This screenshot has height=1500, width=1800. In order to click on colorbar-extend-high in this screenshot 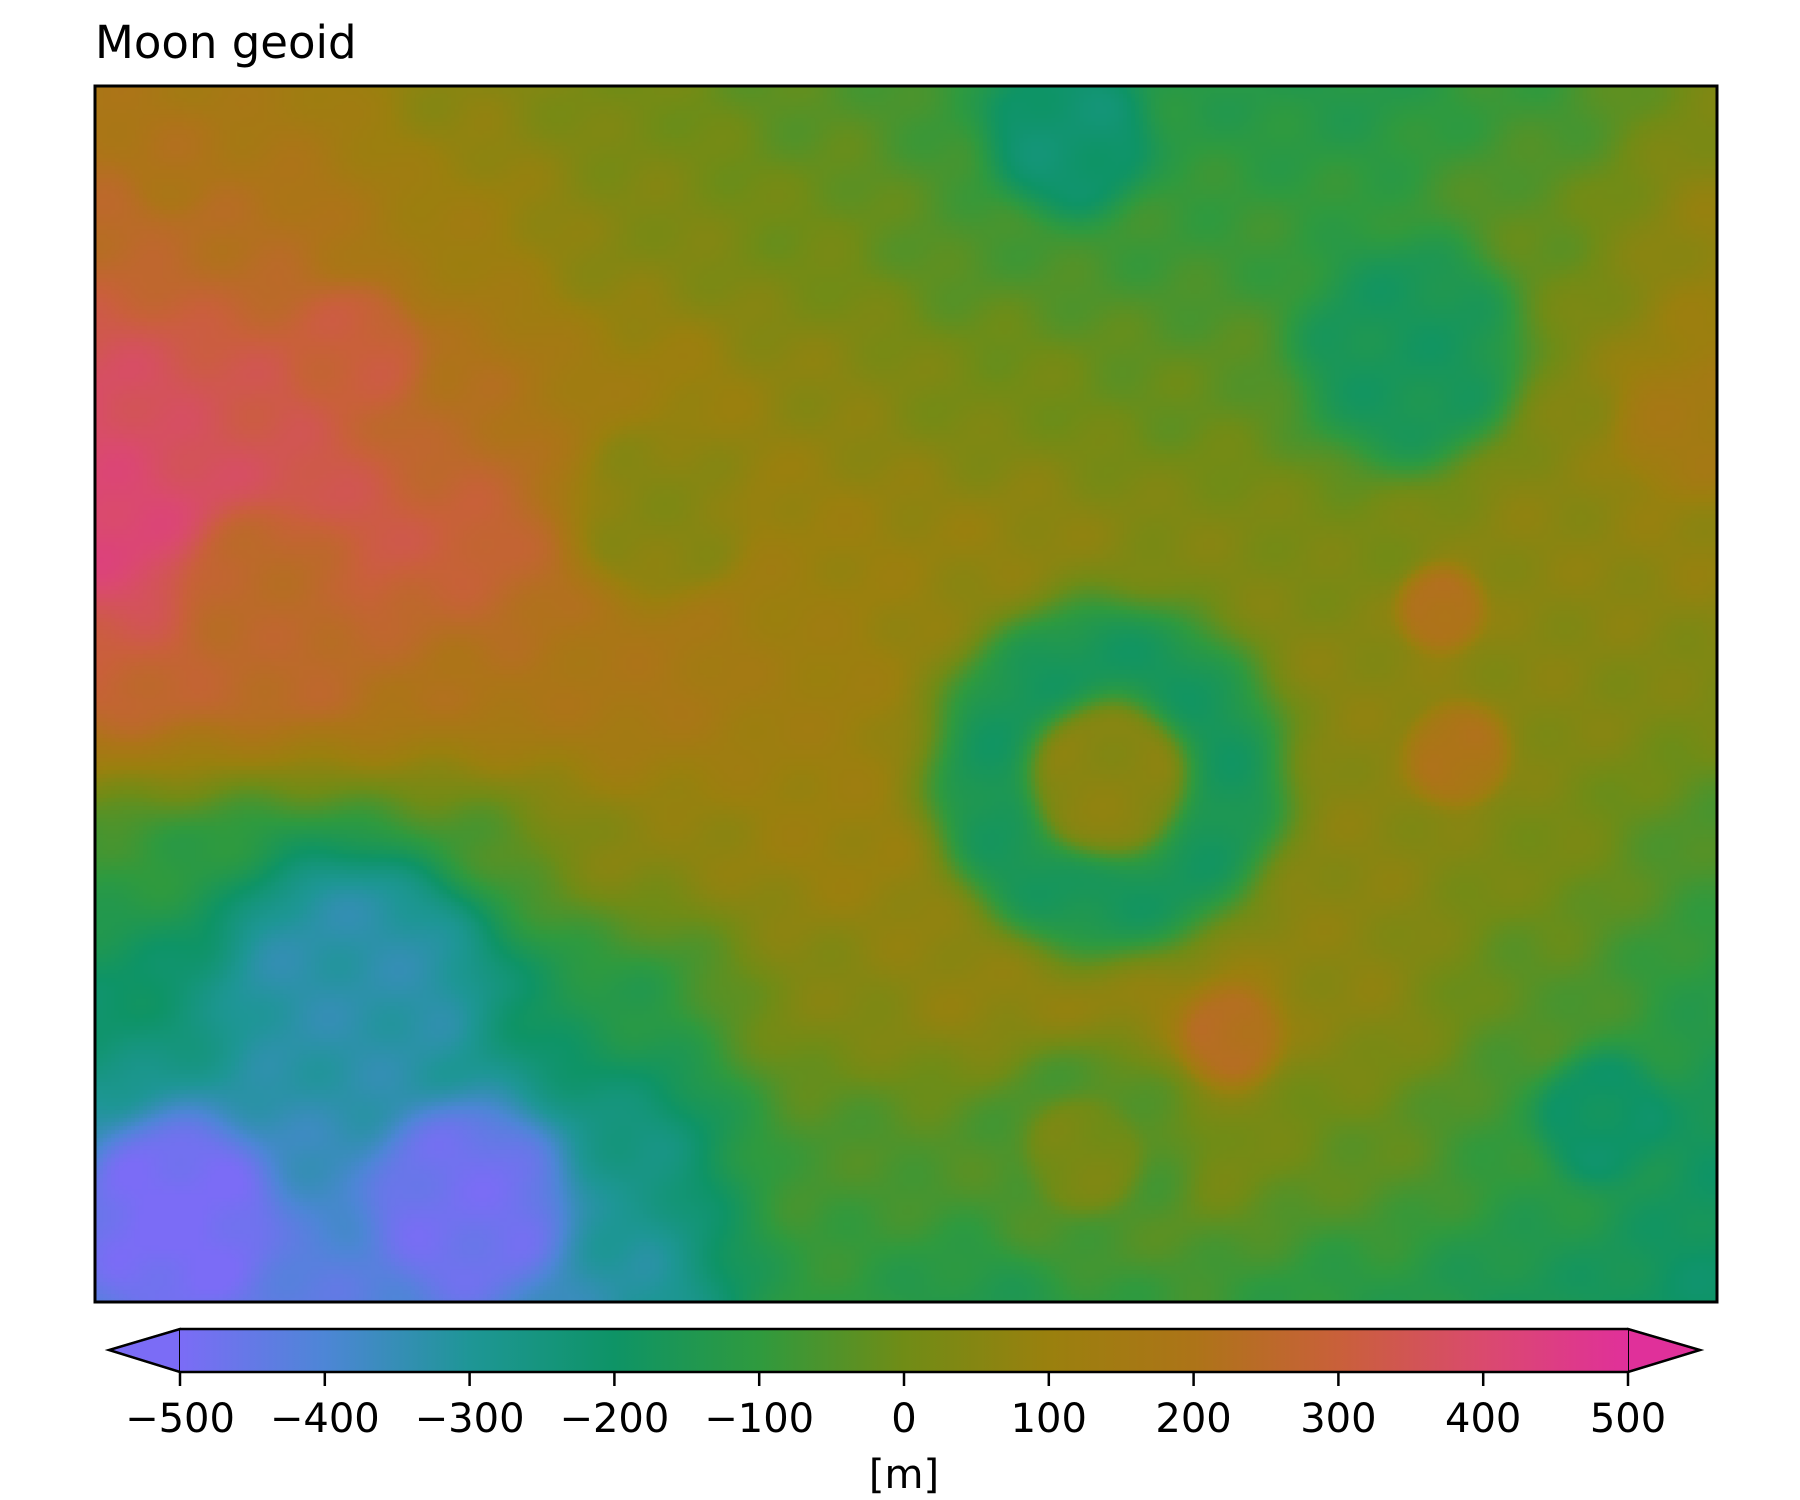, I will do `click(1665, 1350)`.